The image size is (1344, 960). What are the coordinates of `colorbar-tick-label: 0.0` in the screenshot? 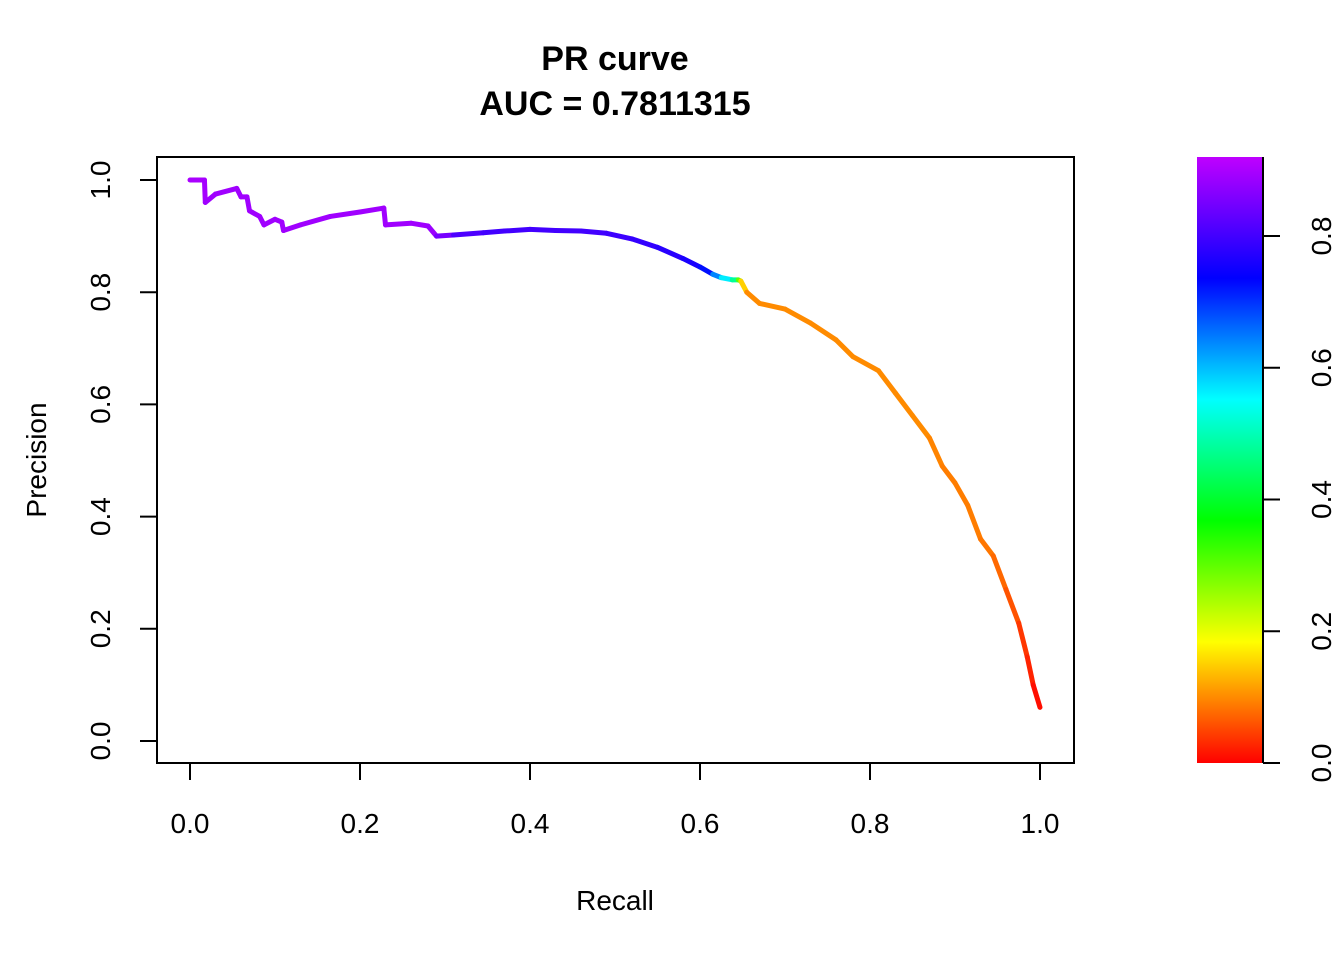 It's located at (1321, 763).